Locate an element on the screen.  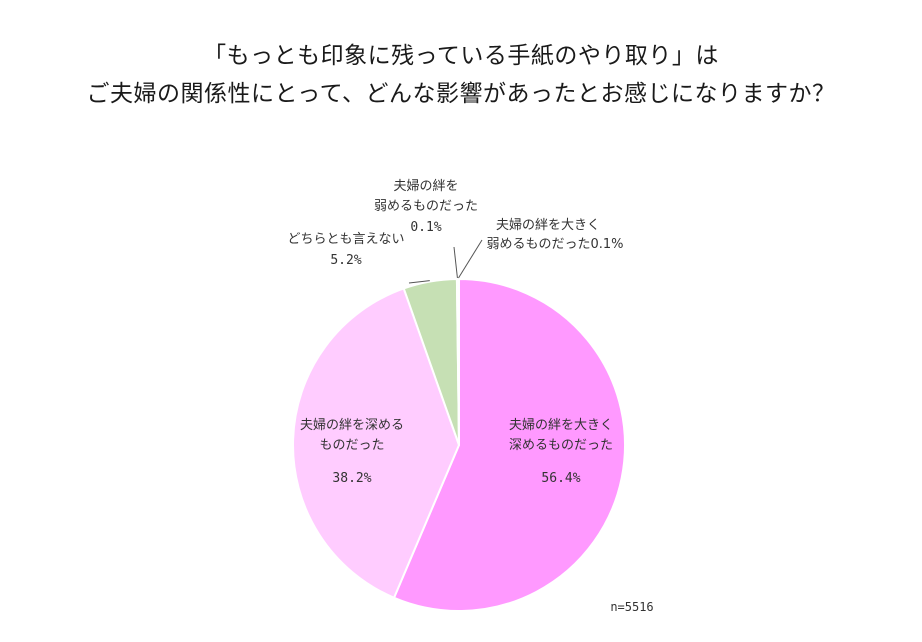
leader-line-very-weakened is located at coordinates (470, 259).